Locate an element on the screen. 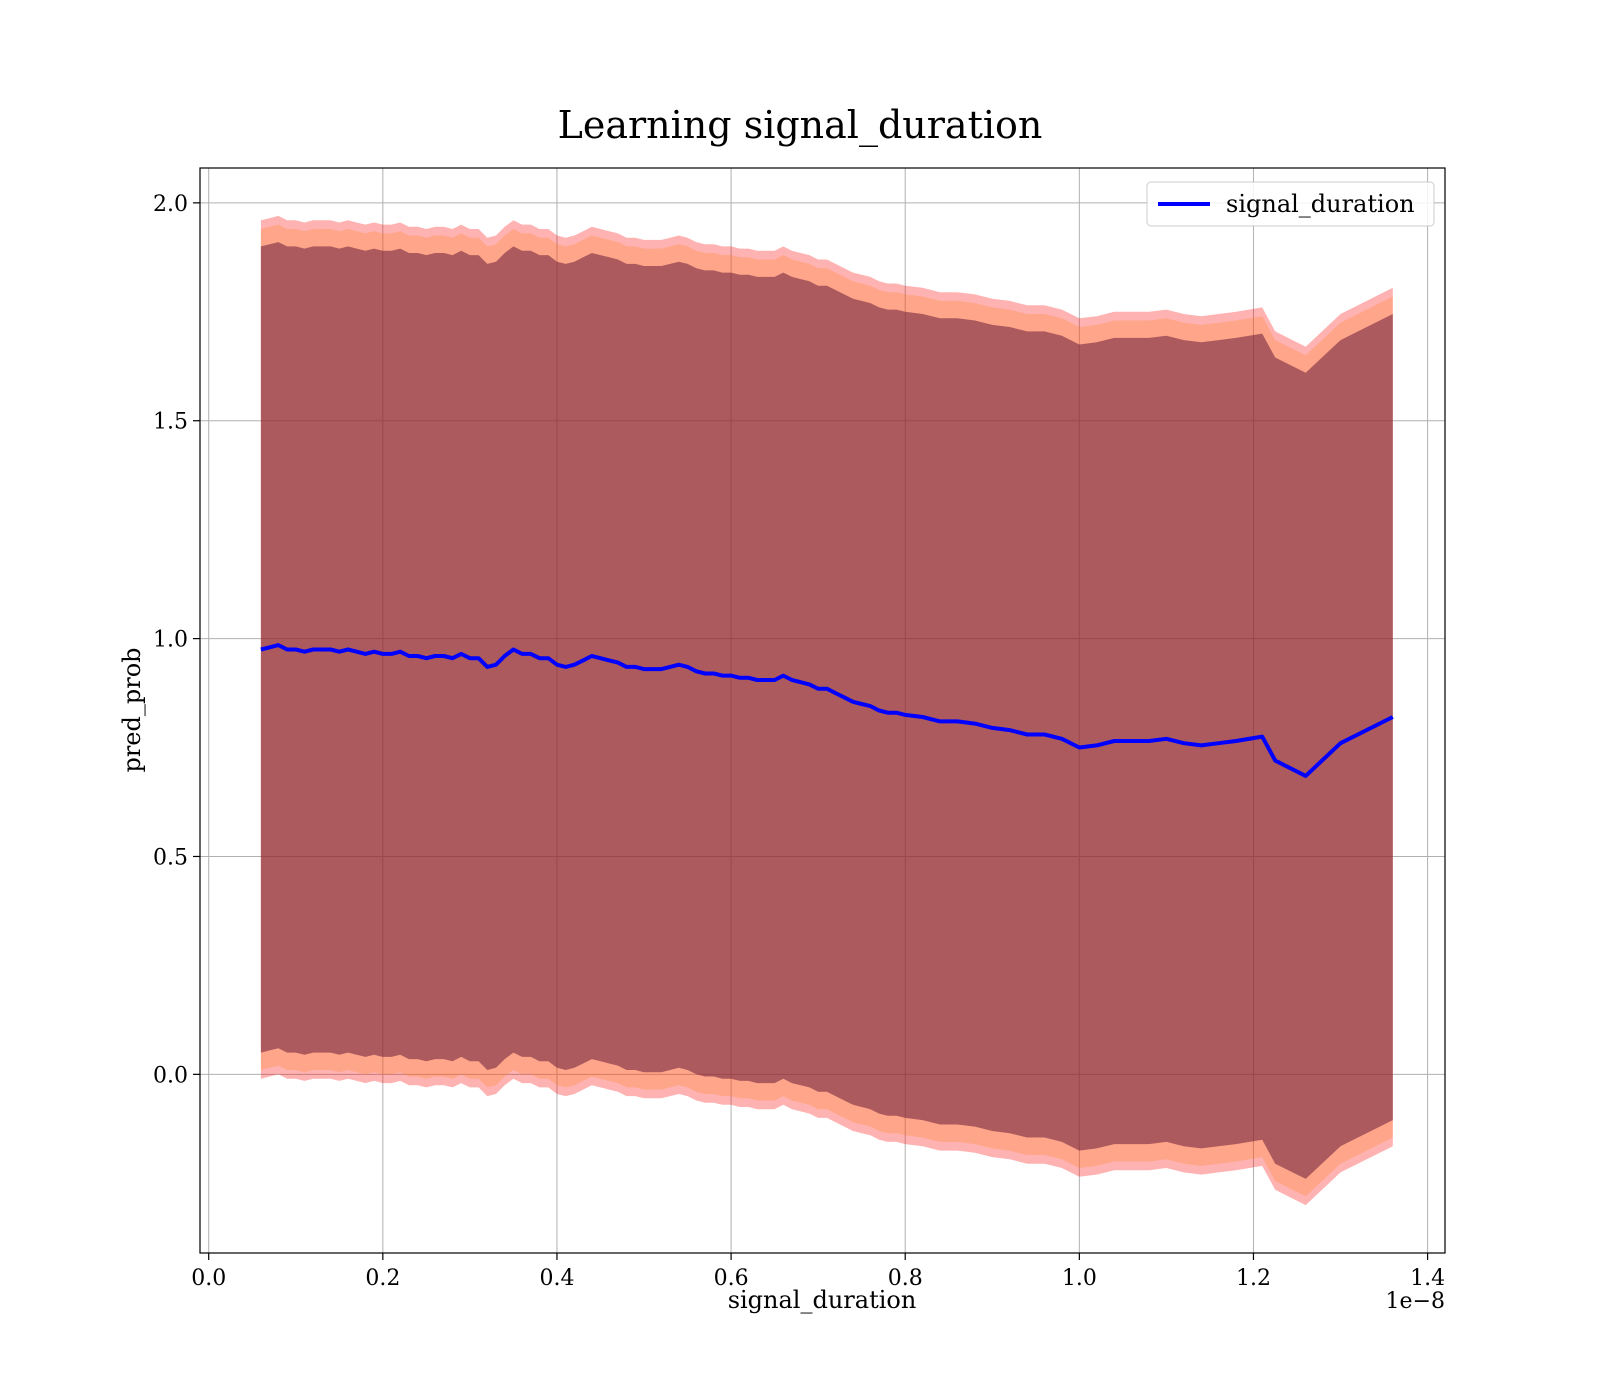  x-tick-label: 0.4 is located at coordinates (556, 1278).